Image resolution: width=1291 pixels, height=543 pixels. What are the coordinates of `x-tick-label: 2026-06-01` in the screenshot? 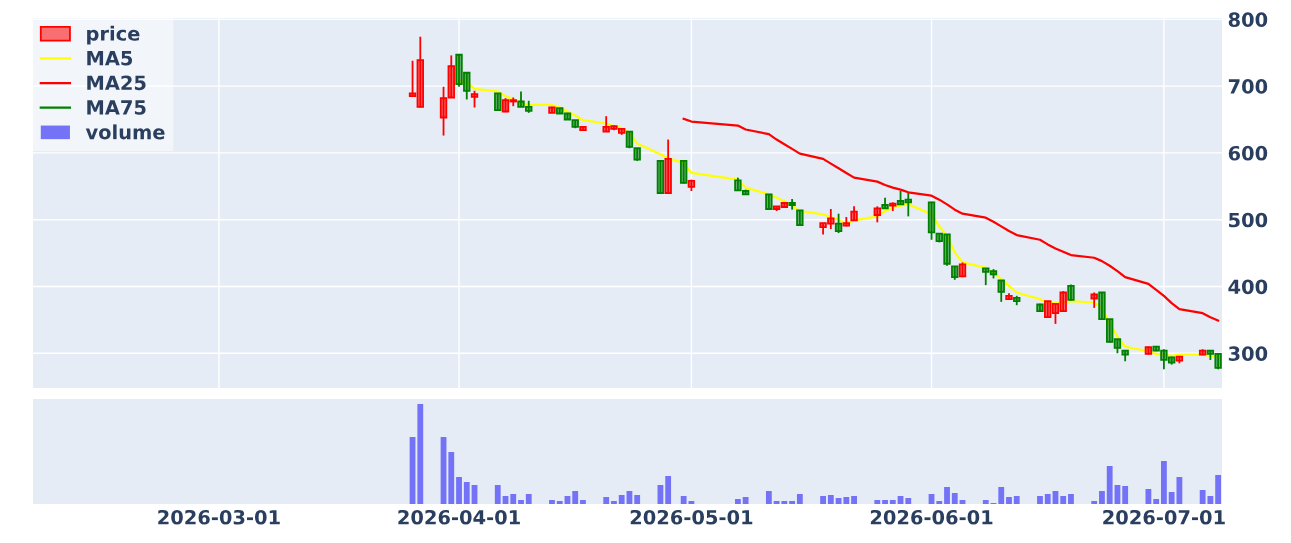 It's located at (931, 517).